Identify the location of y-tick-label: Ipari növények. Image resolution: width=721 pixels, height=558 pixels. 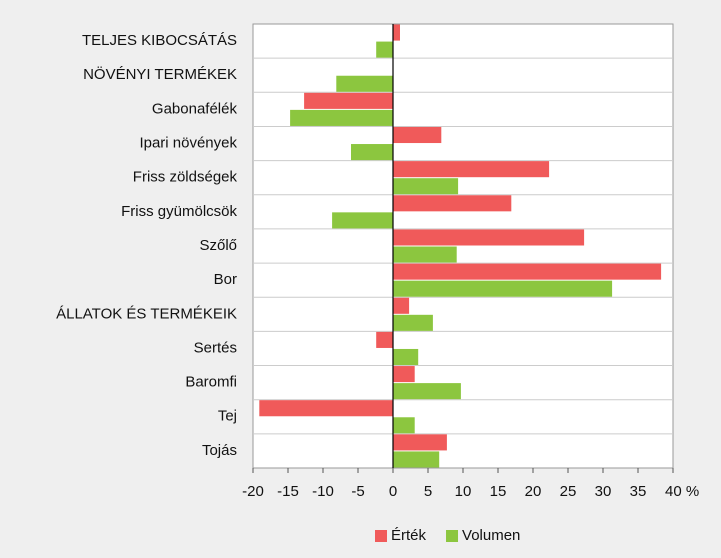
(188, 143).